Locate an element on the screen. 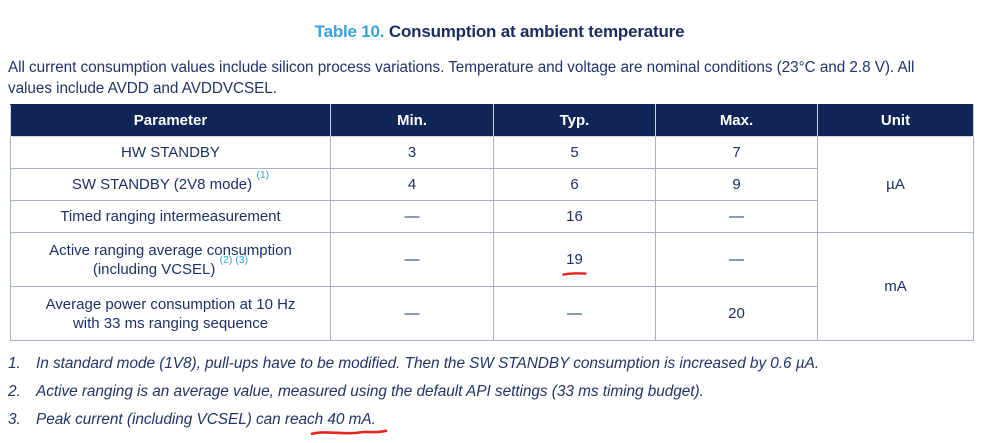  cell-max: 9 is located at coordinates (736, 184).